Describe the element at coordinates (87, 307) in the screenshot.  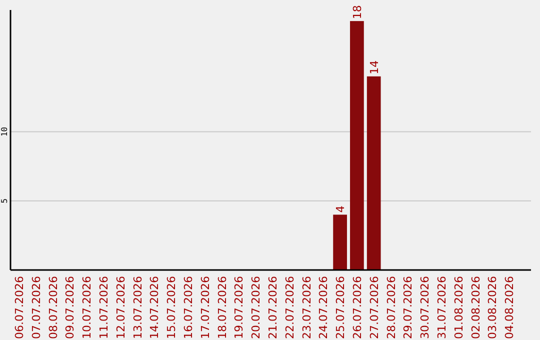
I see `x-tick-label: 10.07.2026` at that location.